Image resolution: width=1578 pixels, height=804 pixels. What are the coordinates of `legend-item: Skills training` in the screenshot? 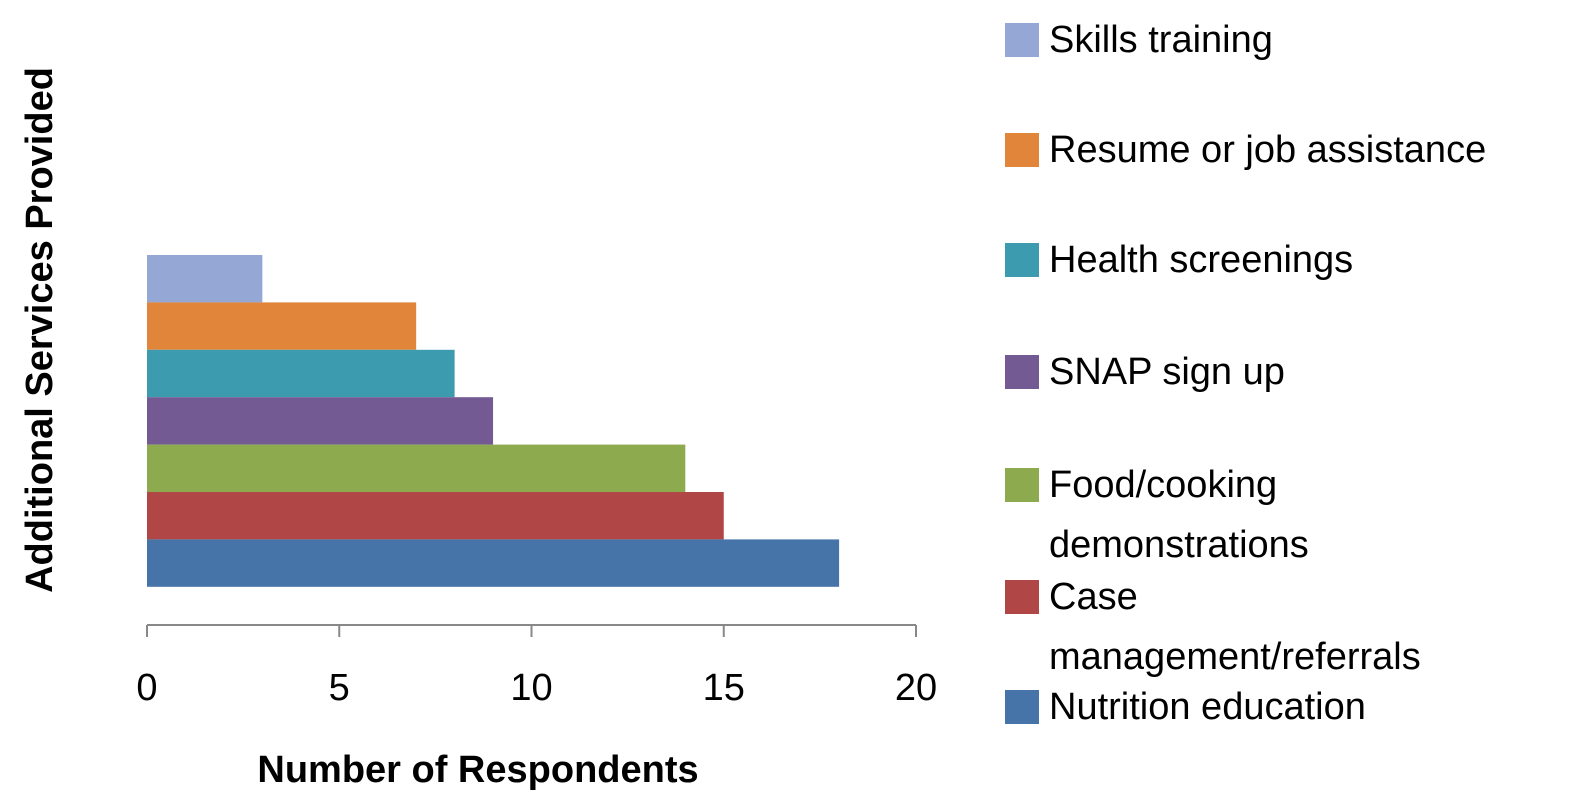 It's located at (1255, 40).